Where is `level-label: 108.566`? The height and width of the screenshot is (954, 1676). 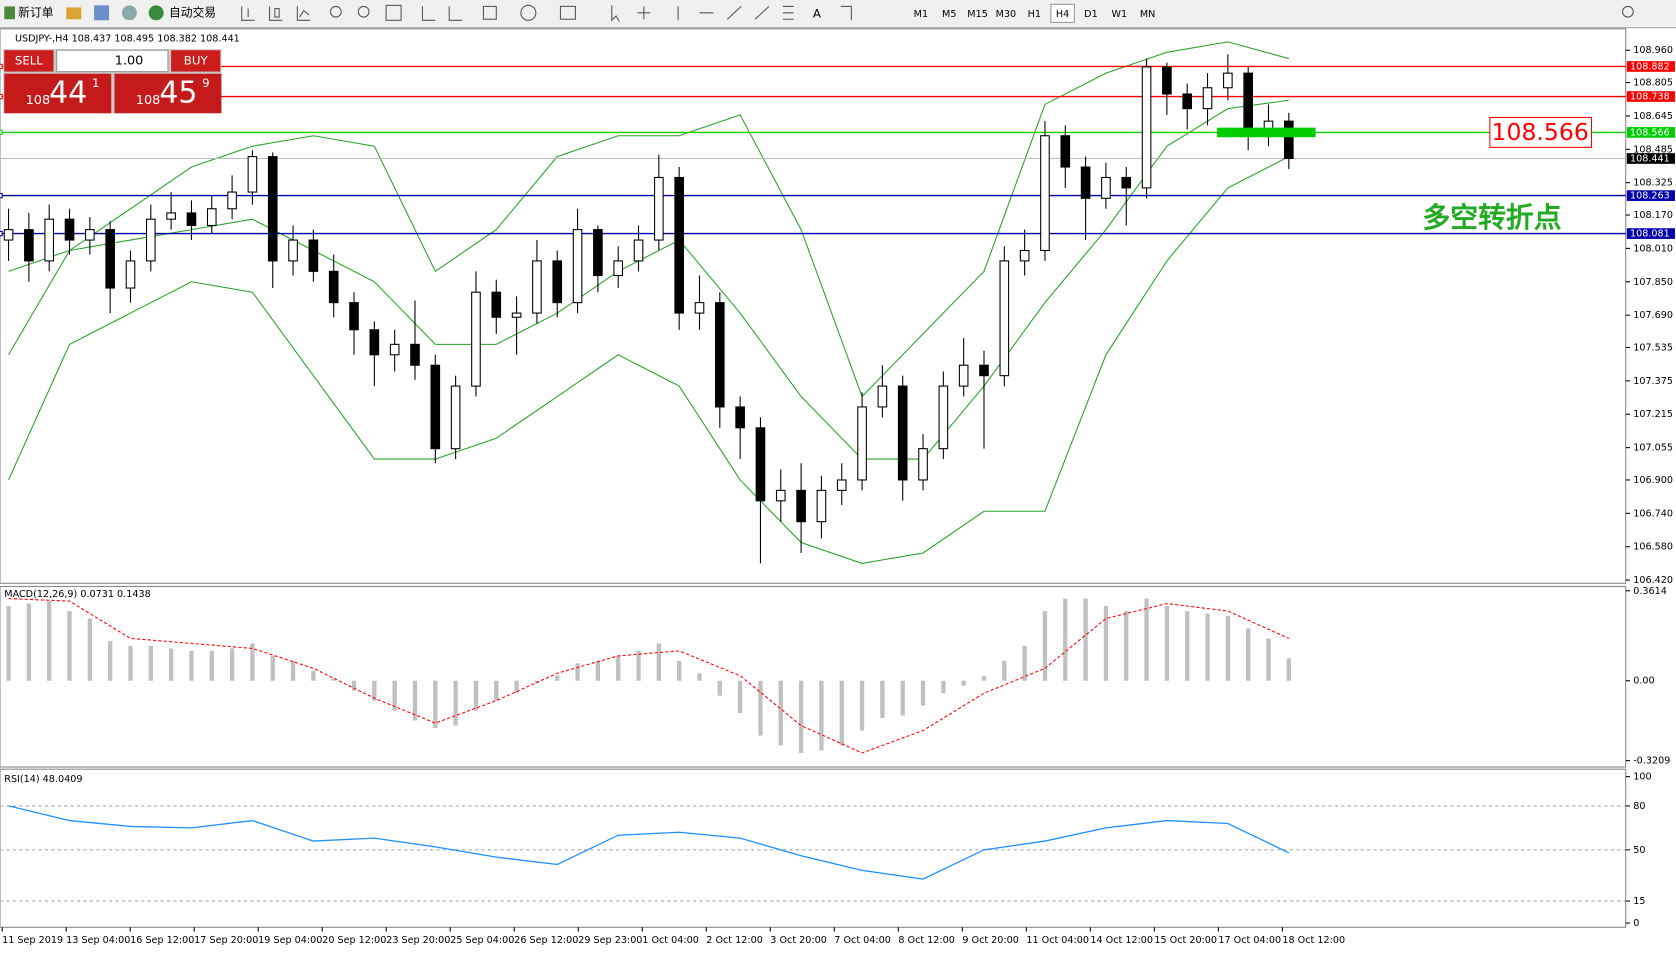
level-label: 108.566 is located at coordinates (1650, 132).